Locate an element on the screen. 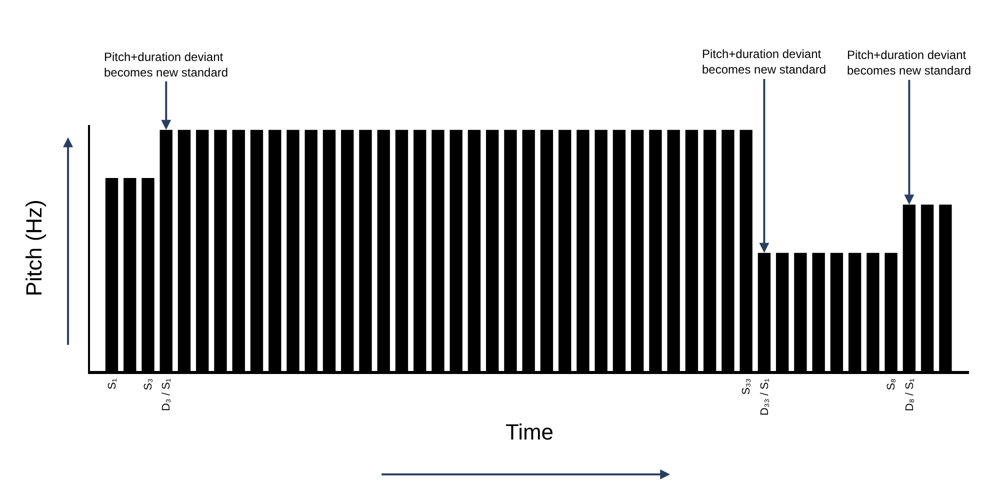 The height and width of the screenshot is (481, 984). x-tick-label: S₁ is located at coordinates (112, 384).